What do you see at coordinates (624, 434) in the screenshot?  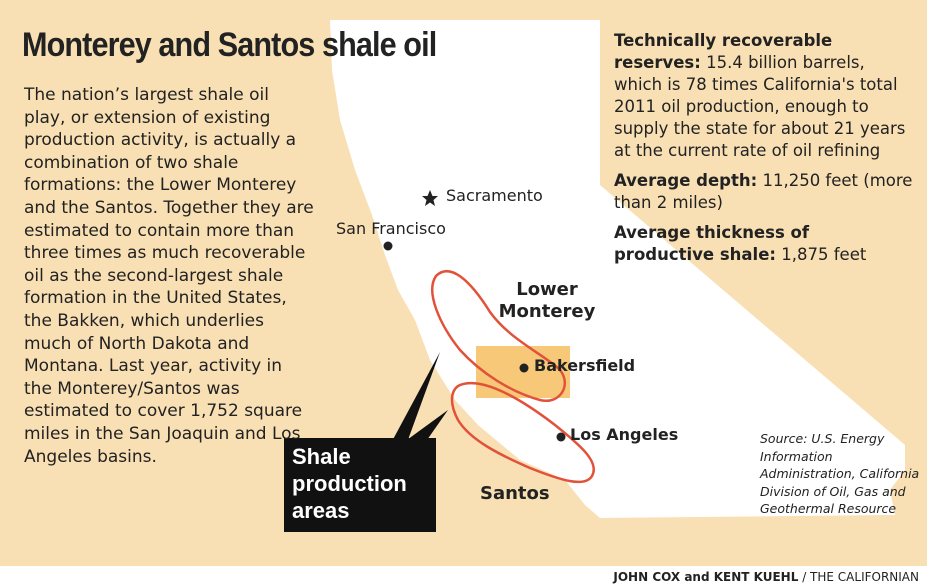 I see `place-label: Los Angeles` at bounding box center [624, 434].